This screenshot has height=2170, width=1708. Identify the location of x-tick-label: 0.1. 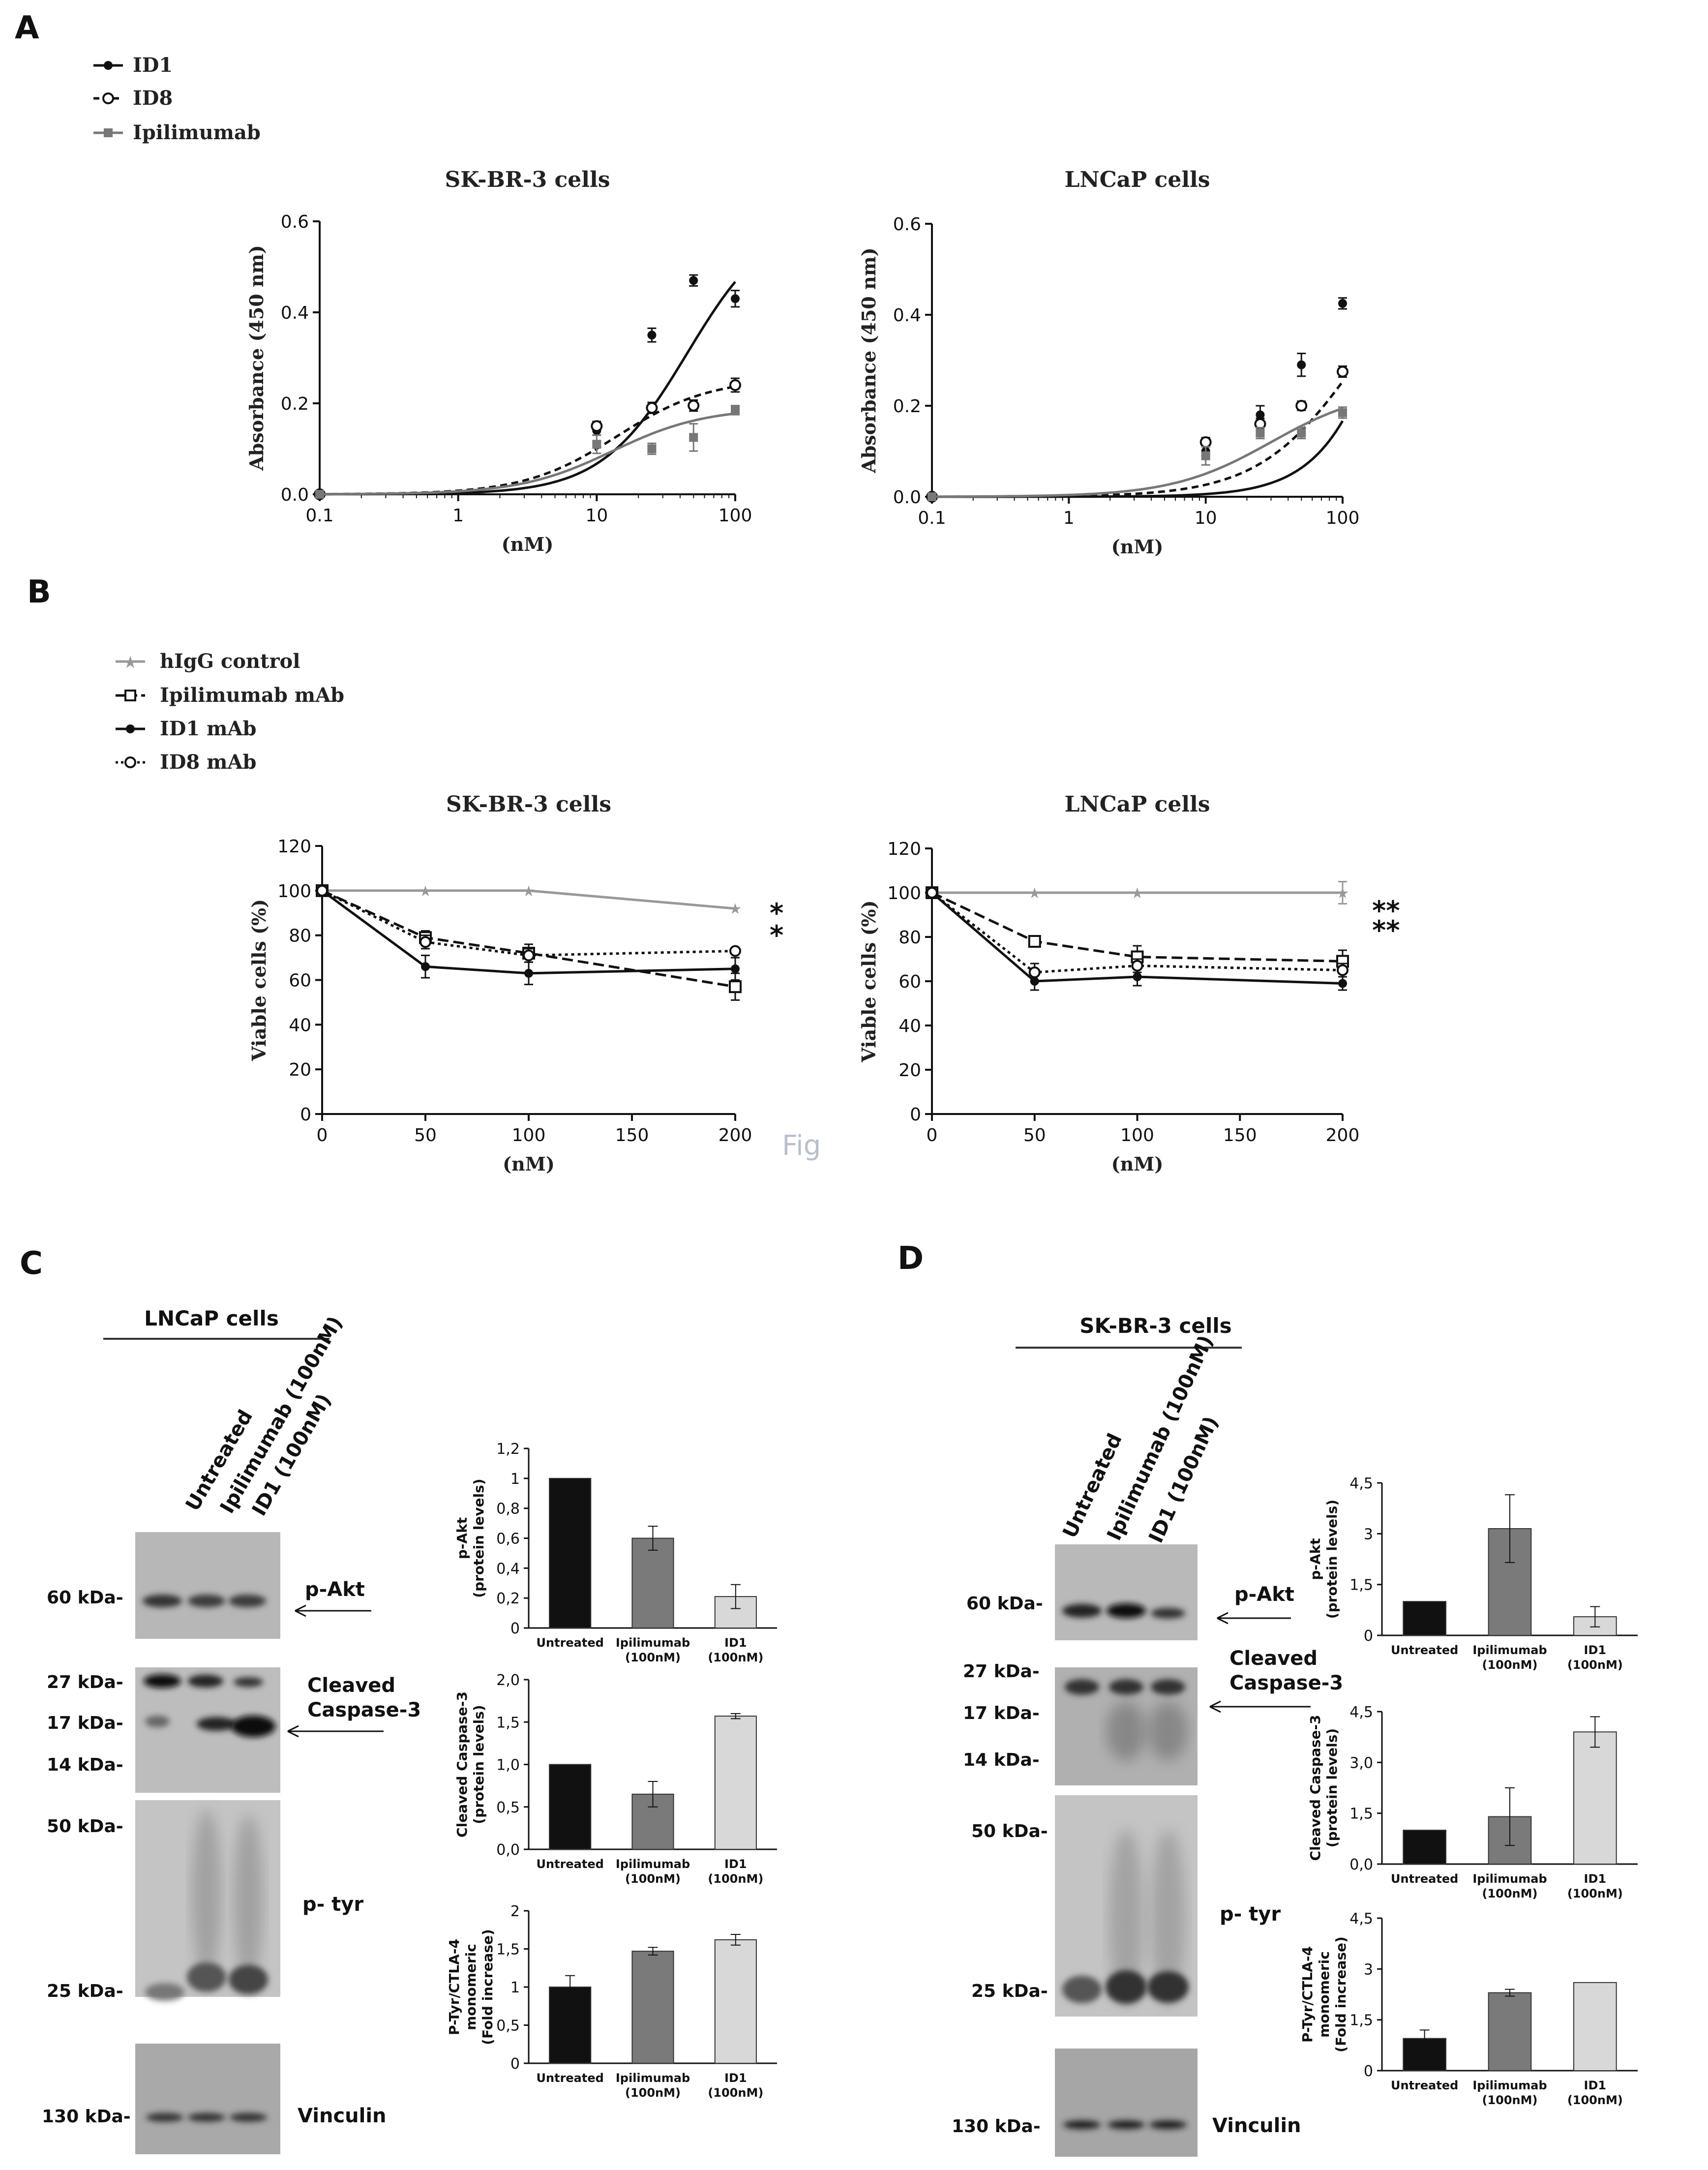
(319, 516).